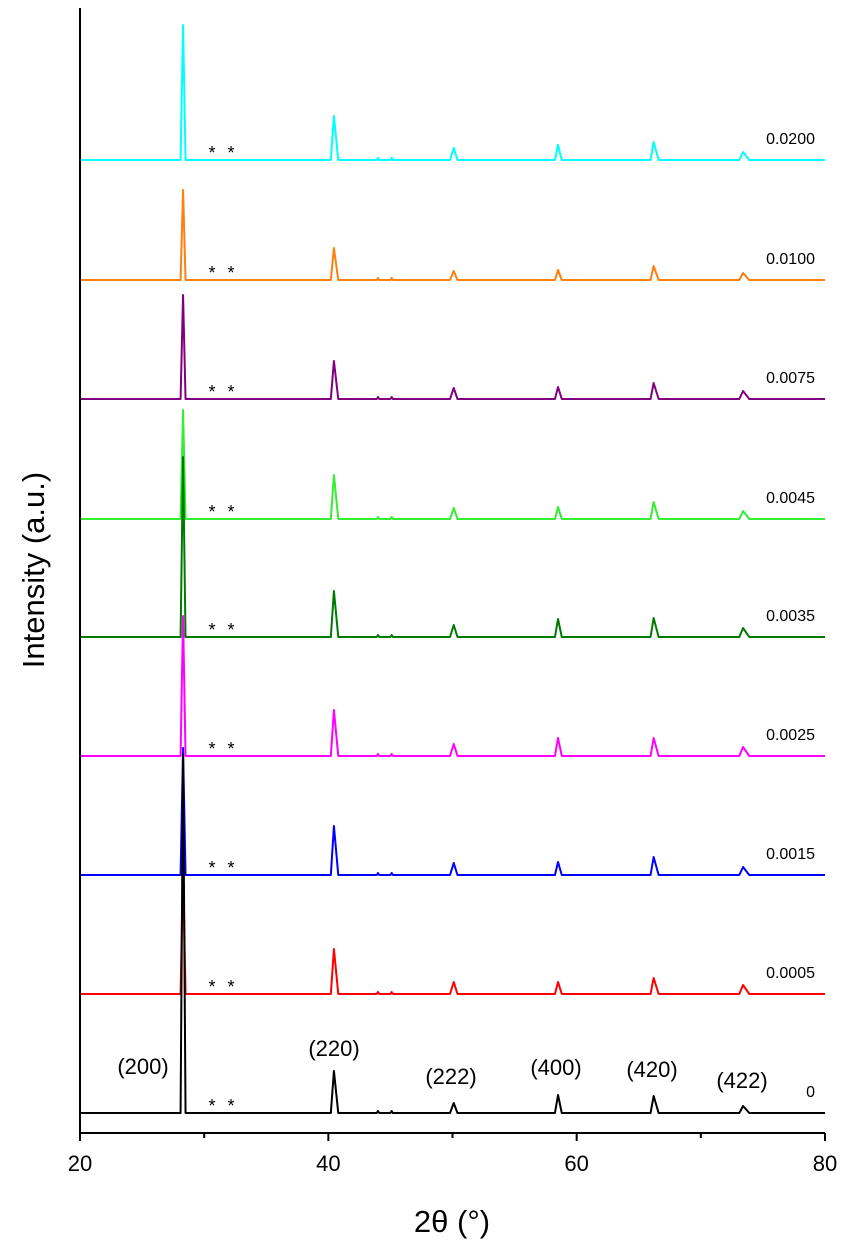 This screenshot has width=850, height=1259. I want to click on peak-label: (200), so click(142, 1066).